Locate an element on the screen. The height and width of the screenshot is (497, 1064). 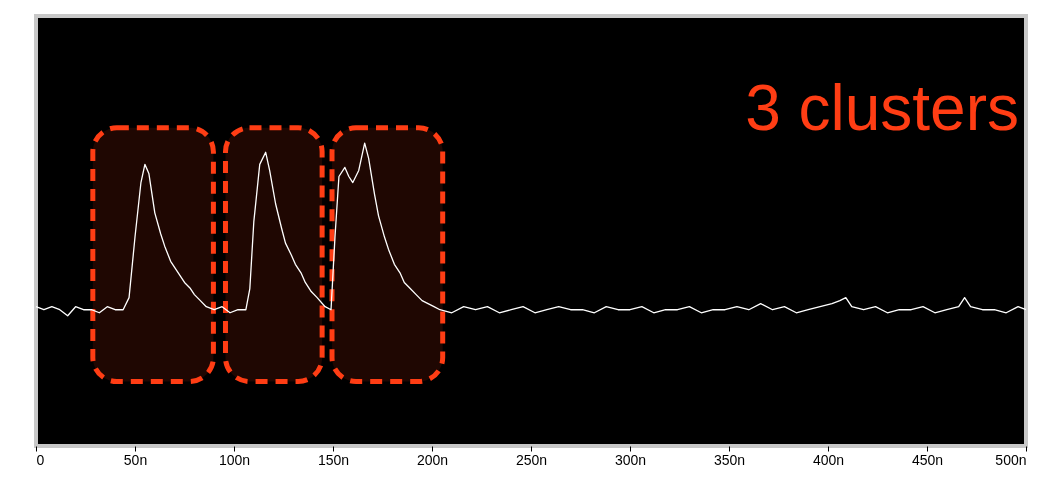
x-tick-label: 400n is located at coordinates (828, 459).